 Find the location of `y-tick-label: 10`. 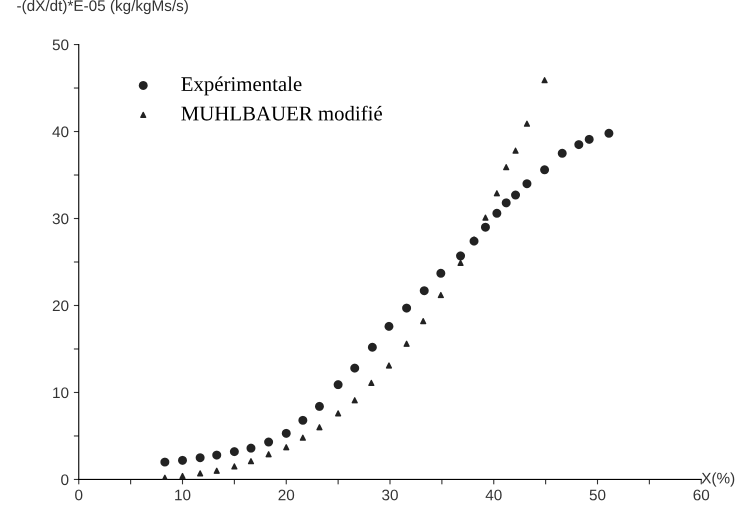

y-tick-label: 10 is located at coordinates (60, 392).